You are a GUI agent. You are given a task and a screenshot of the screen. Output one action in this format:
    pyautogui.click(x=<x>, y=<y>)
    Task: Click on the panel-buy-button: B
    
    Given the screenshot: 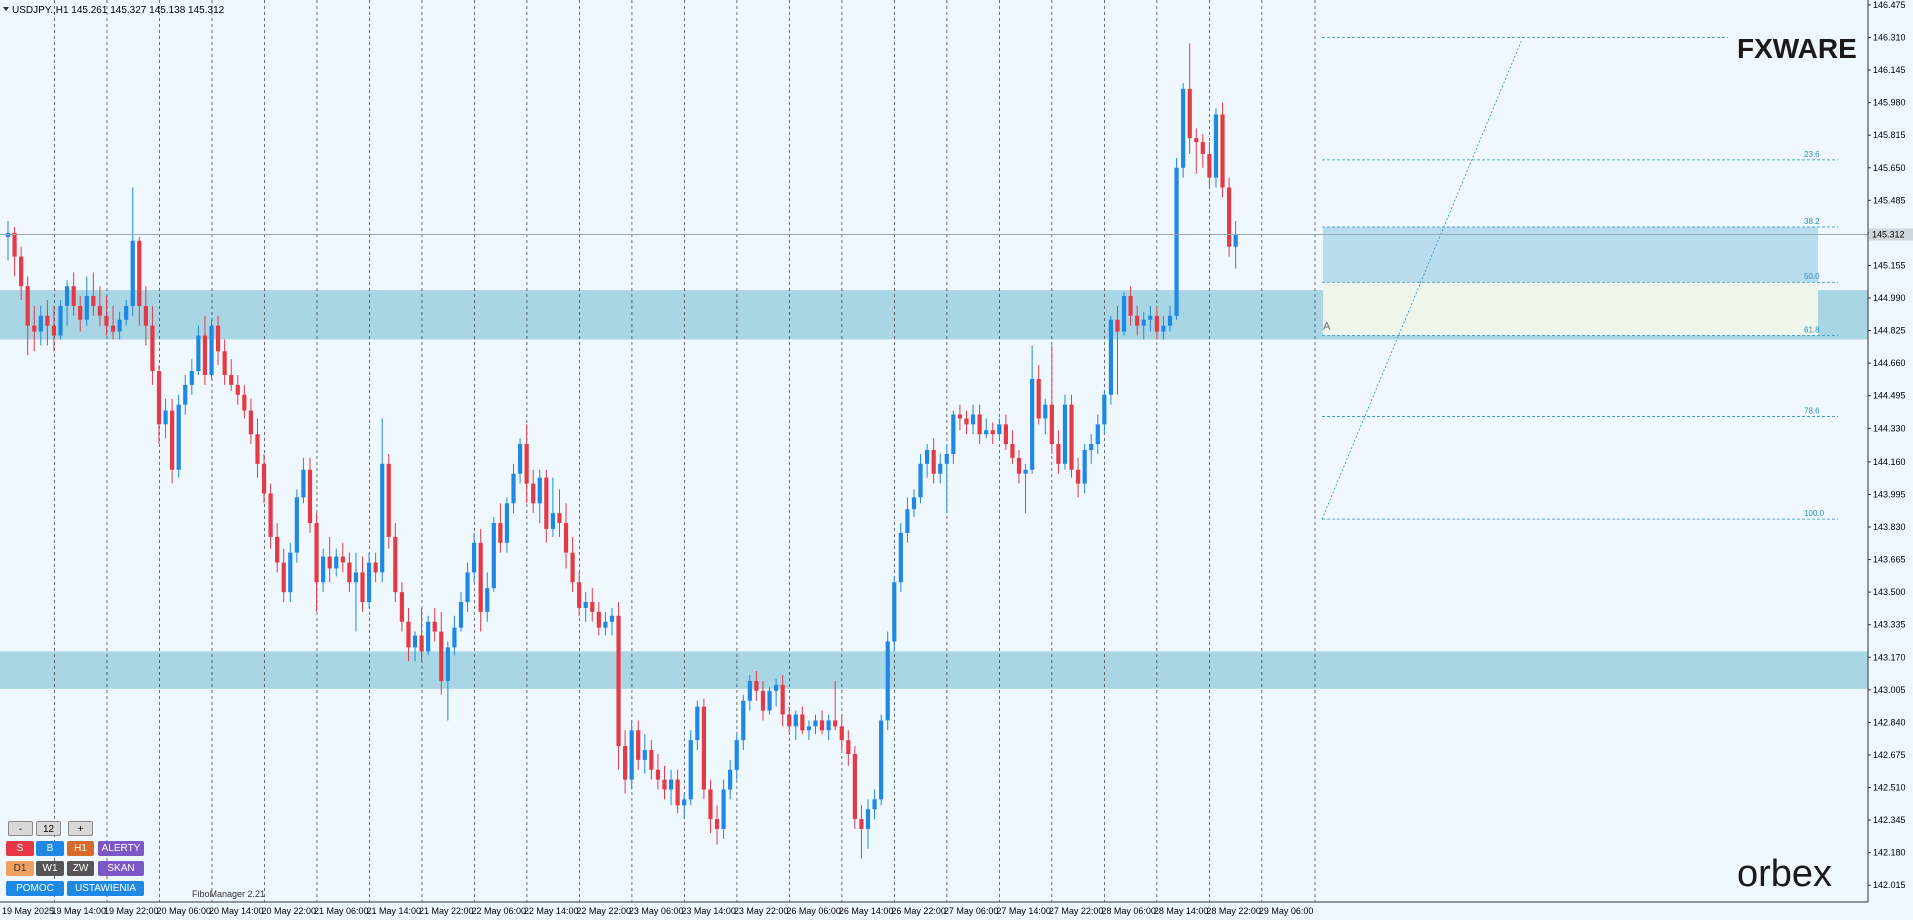 What is the action you would take?
    pyautogui.click(x=50, y=848)
    